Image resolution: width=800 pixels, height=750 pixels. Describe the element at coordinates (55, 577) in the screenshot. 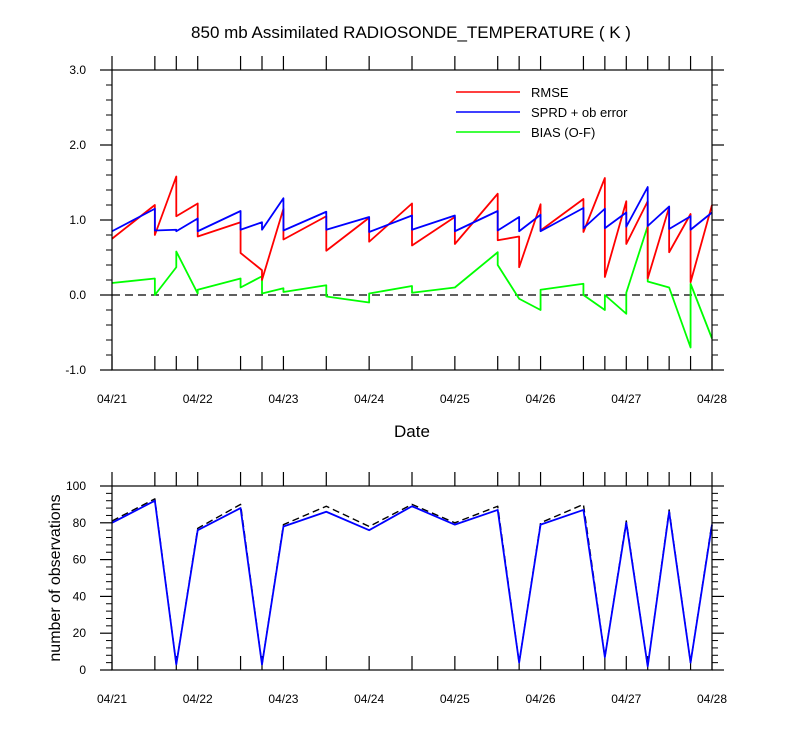

I see `y-axis-label-observations: number of observations` at that location.